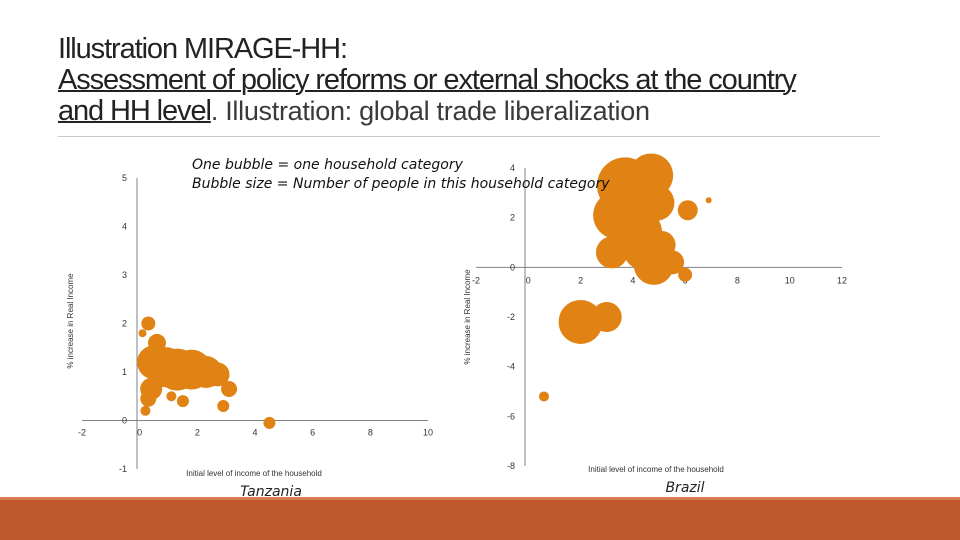 This screenshot has height=540, width=960. Describe the element at coordinates (480, 498) in the screenshot. I see `footer-stripe` at that location.